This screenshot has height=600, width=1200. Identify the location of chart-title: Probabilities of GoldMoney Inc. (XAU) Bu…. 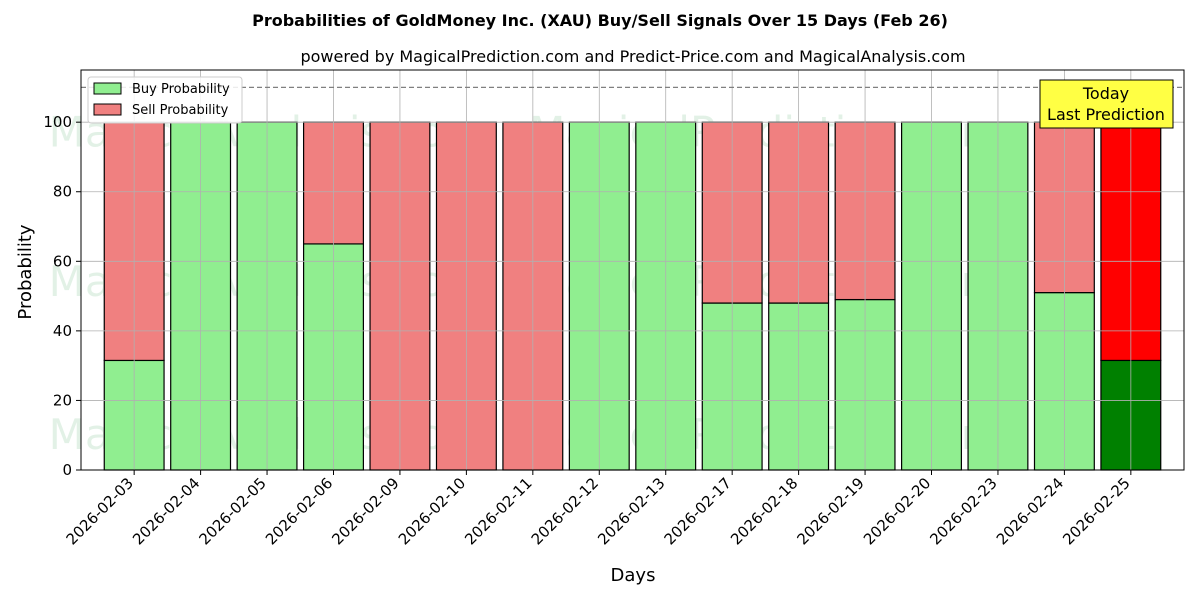
(600, 20).